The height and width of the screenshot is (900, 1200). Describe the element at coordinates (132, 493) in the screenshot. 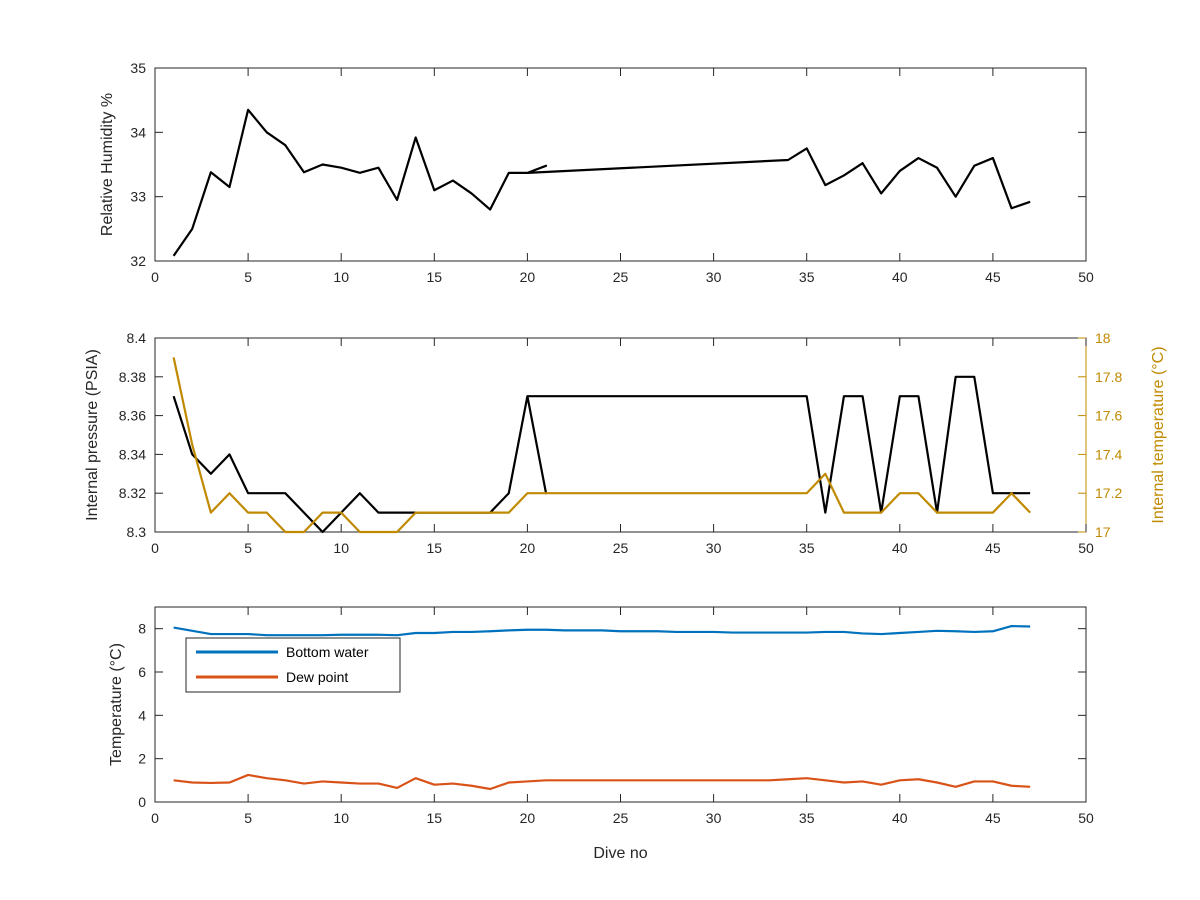

I see `pressure-y-tick-label: 8.32` at that location.